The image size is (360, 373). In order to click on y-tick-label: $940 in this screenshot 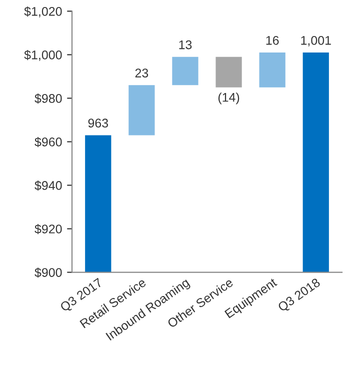, I will do `click(48, 185)`.